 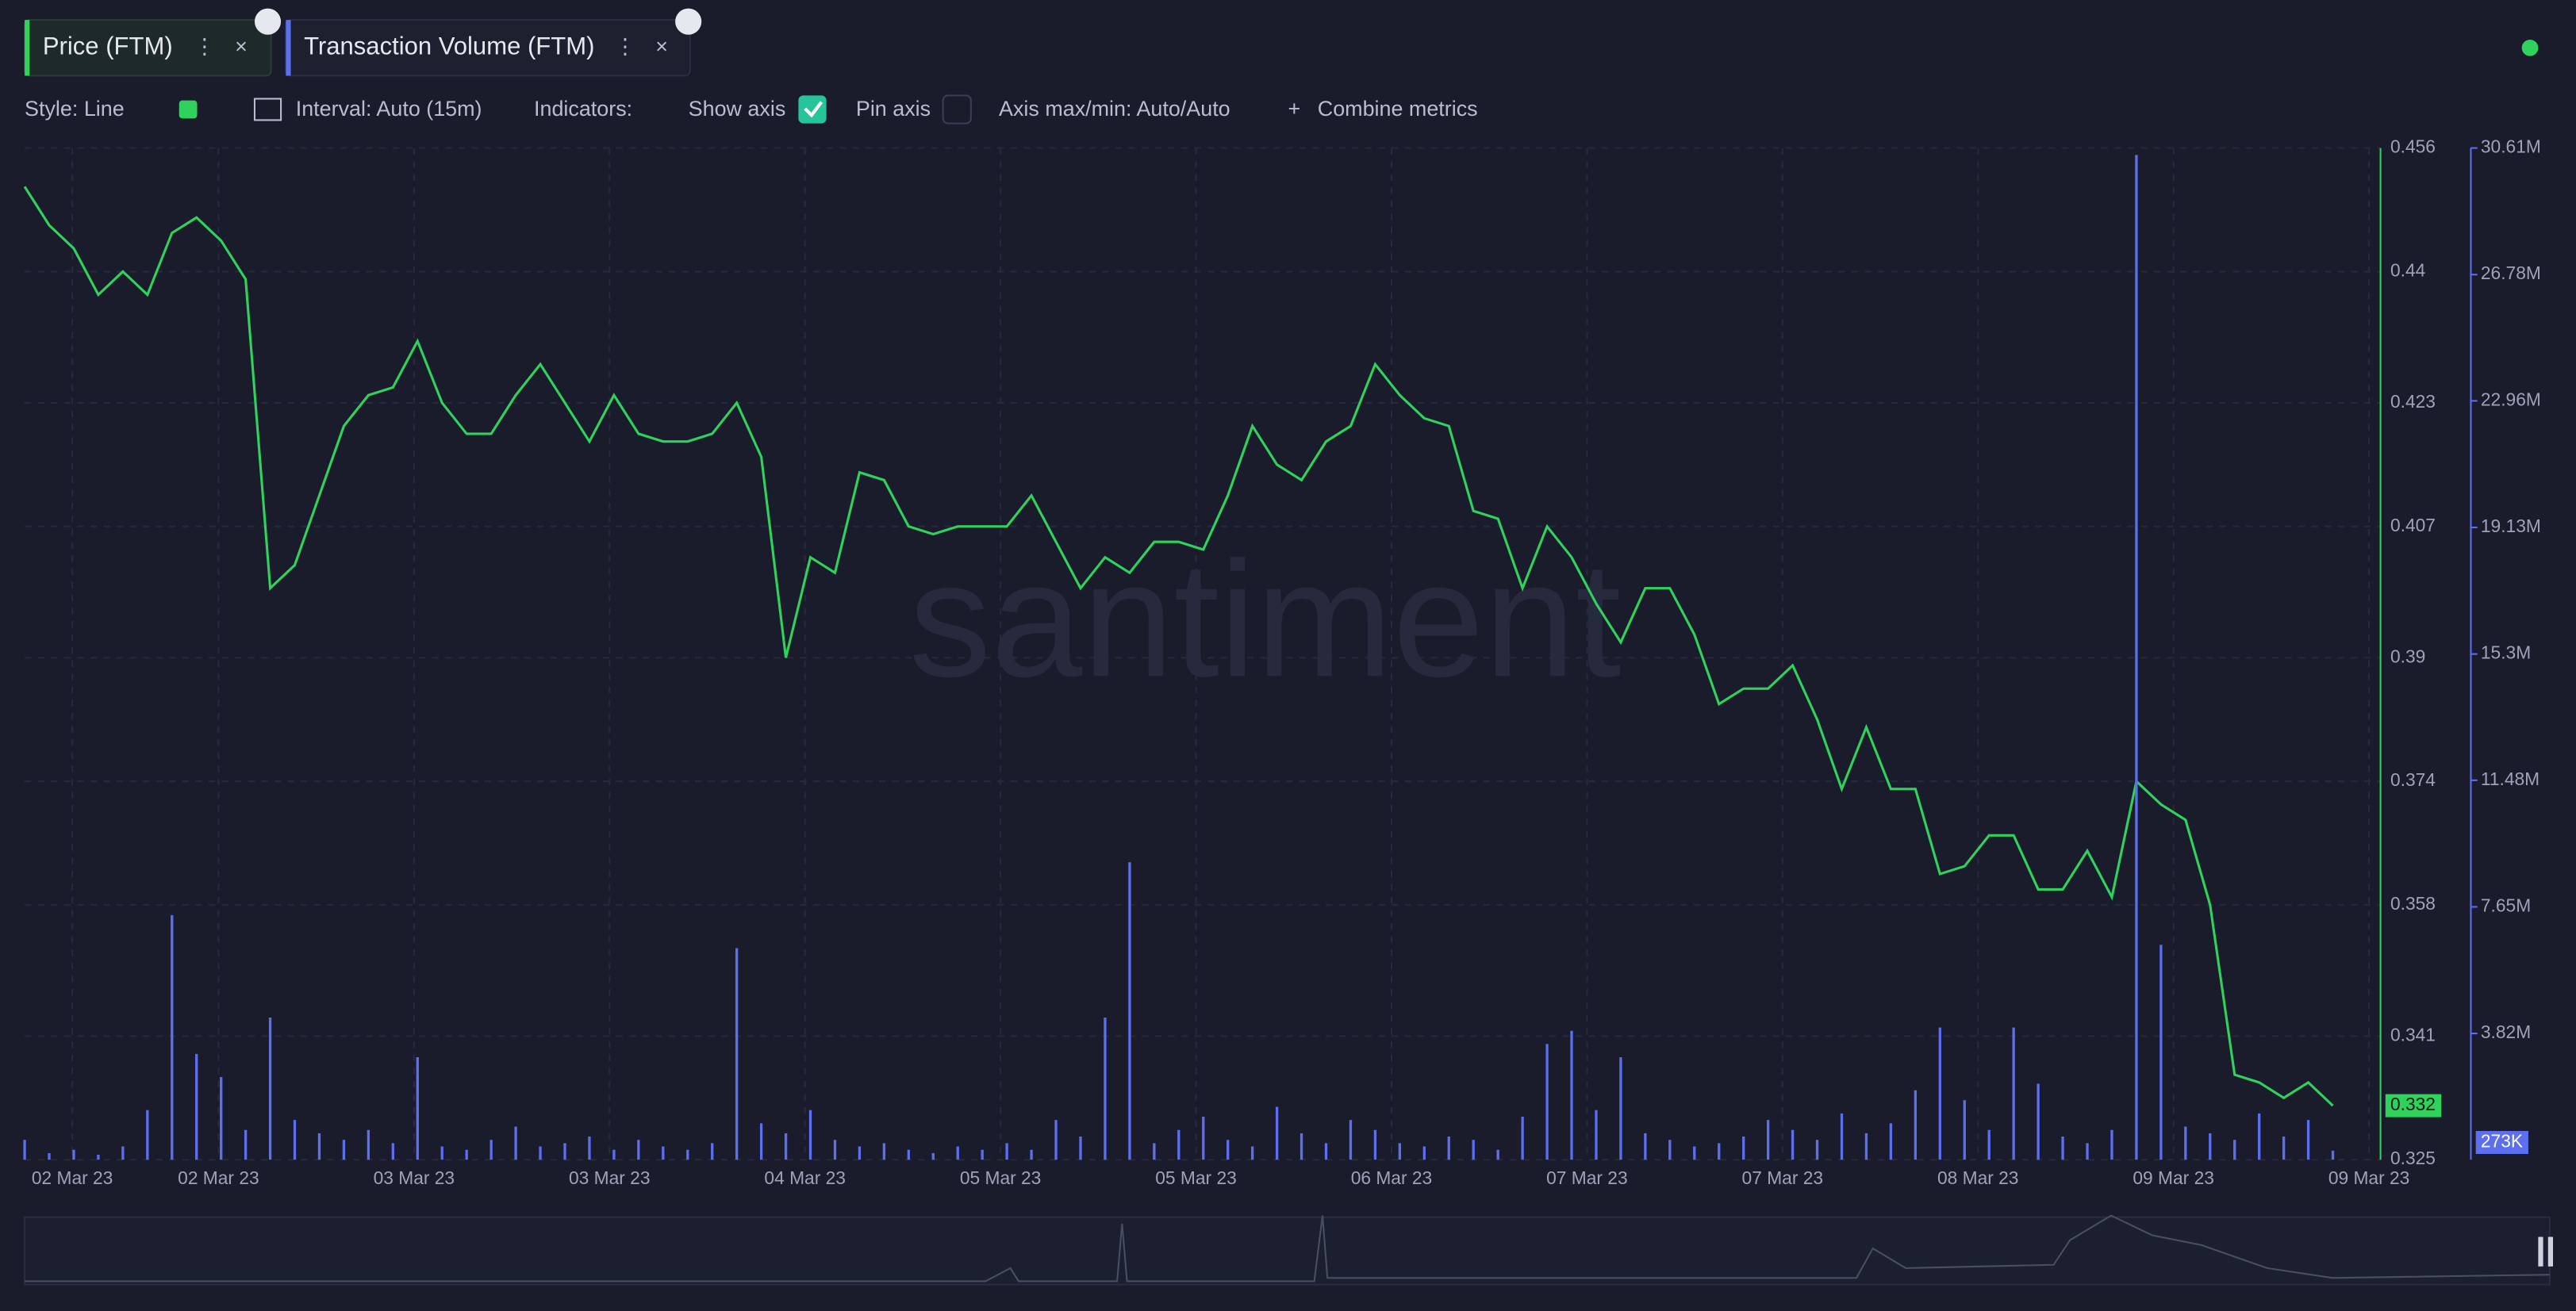 I want to click on y2-tick-label: 22.96M, so click(x=2511, y=399).